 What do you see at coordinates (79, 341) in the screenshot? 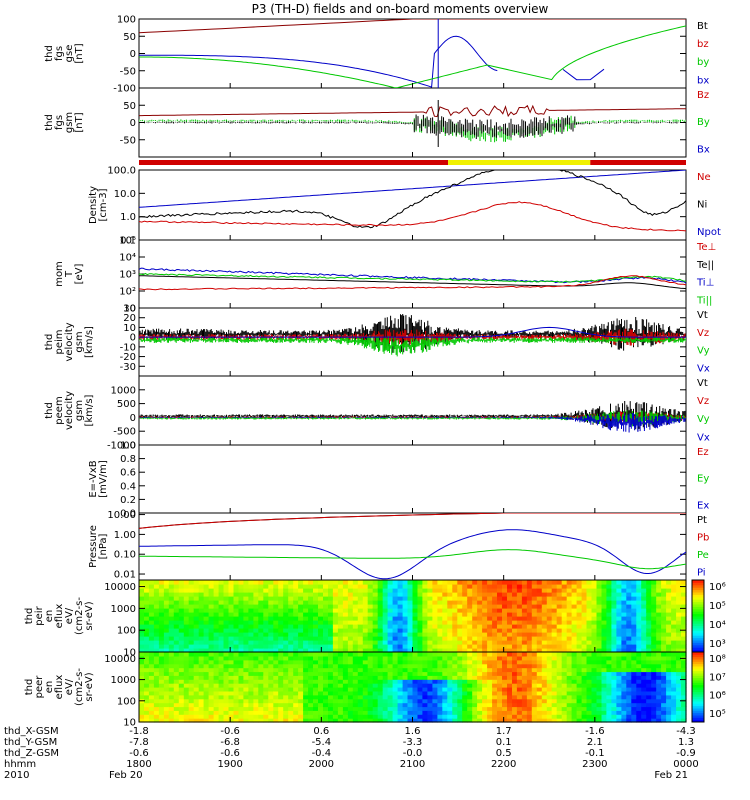
I see `y-axis-label: gsm` at bounding box center [79, 341].